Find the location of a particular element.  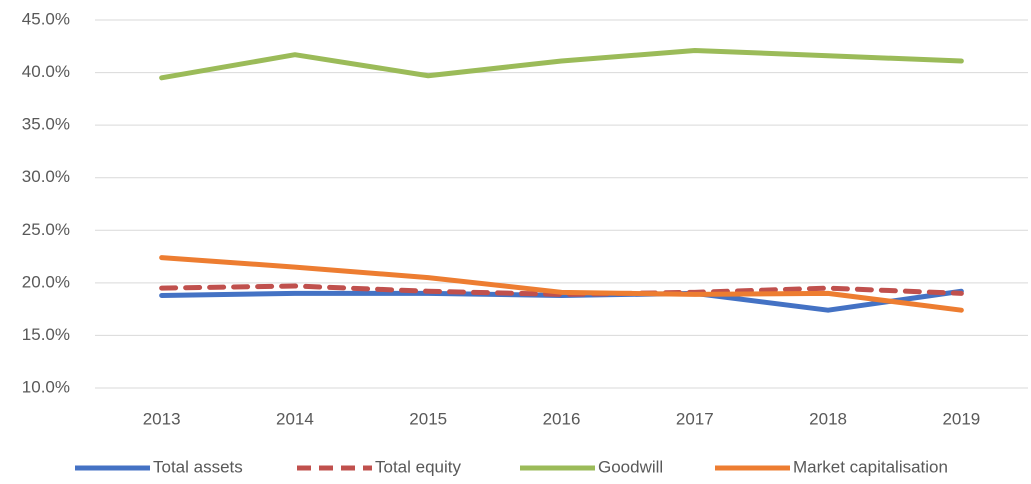

x-tick-label: 2015 is located at coordinates (428, 418).